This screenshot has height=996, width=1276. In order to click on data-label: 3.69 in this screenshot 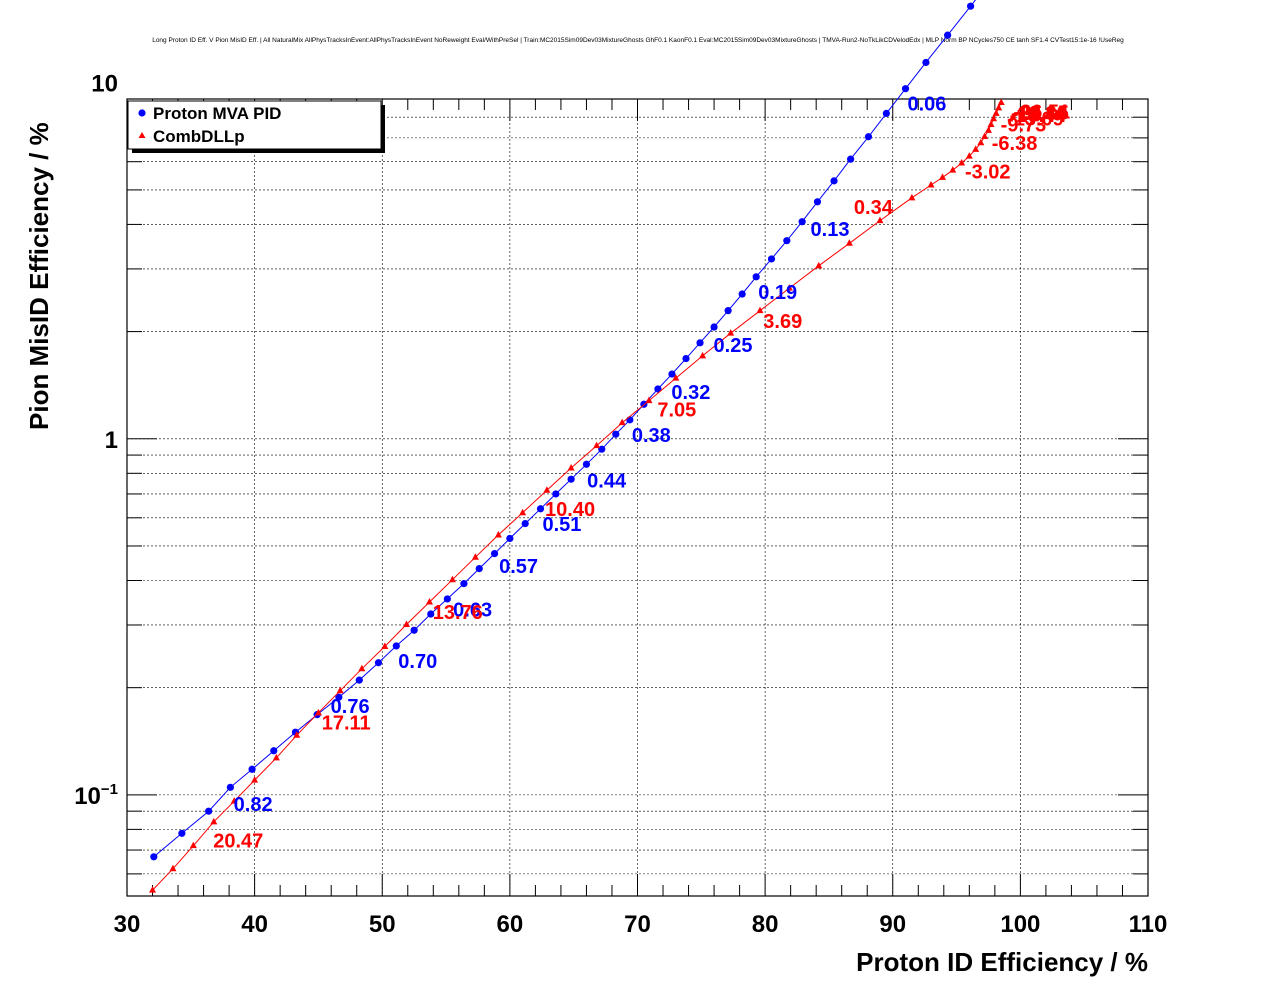, I will do `click(782, 322)`.